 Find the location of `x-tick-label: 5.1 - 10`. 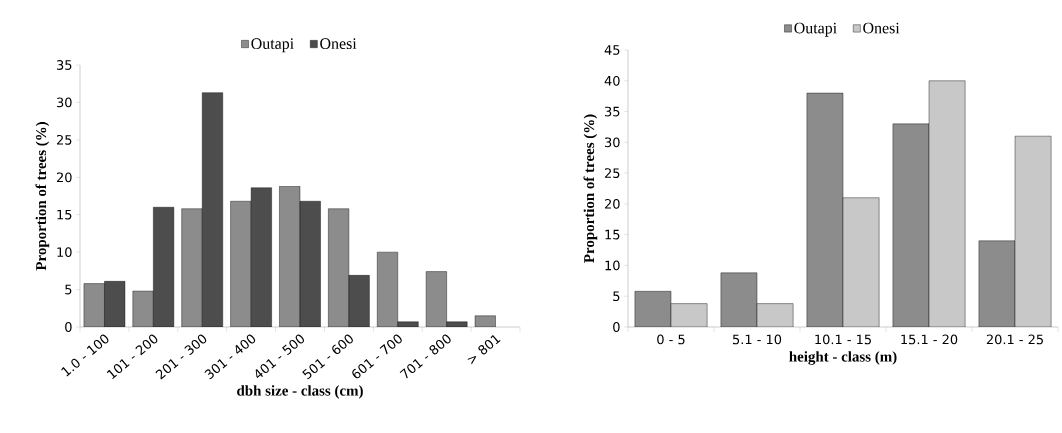

x-tick-label: 5.1 - 10 is located at coordinates (757, 339).